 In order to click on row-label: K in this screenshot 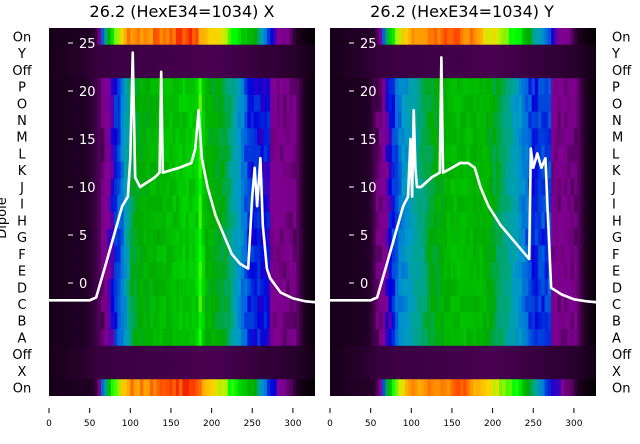, I will do `click(22, 171)`.